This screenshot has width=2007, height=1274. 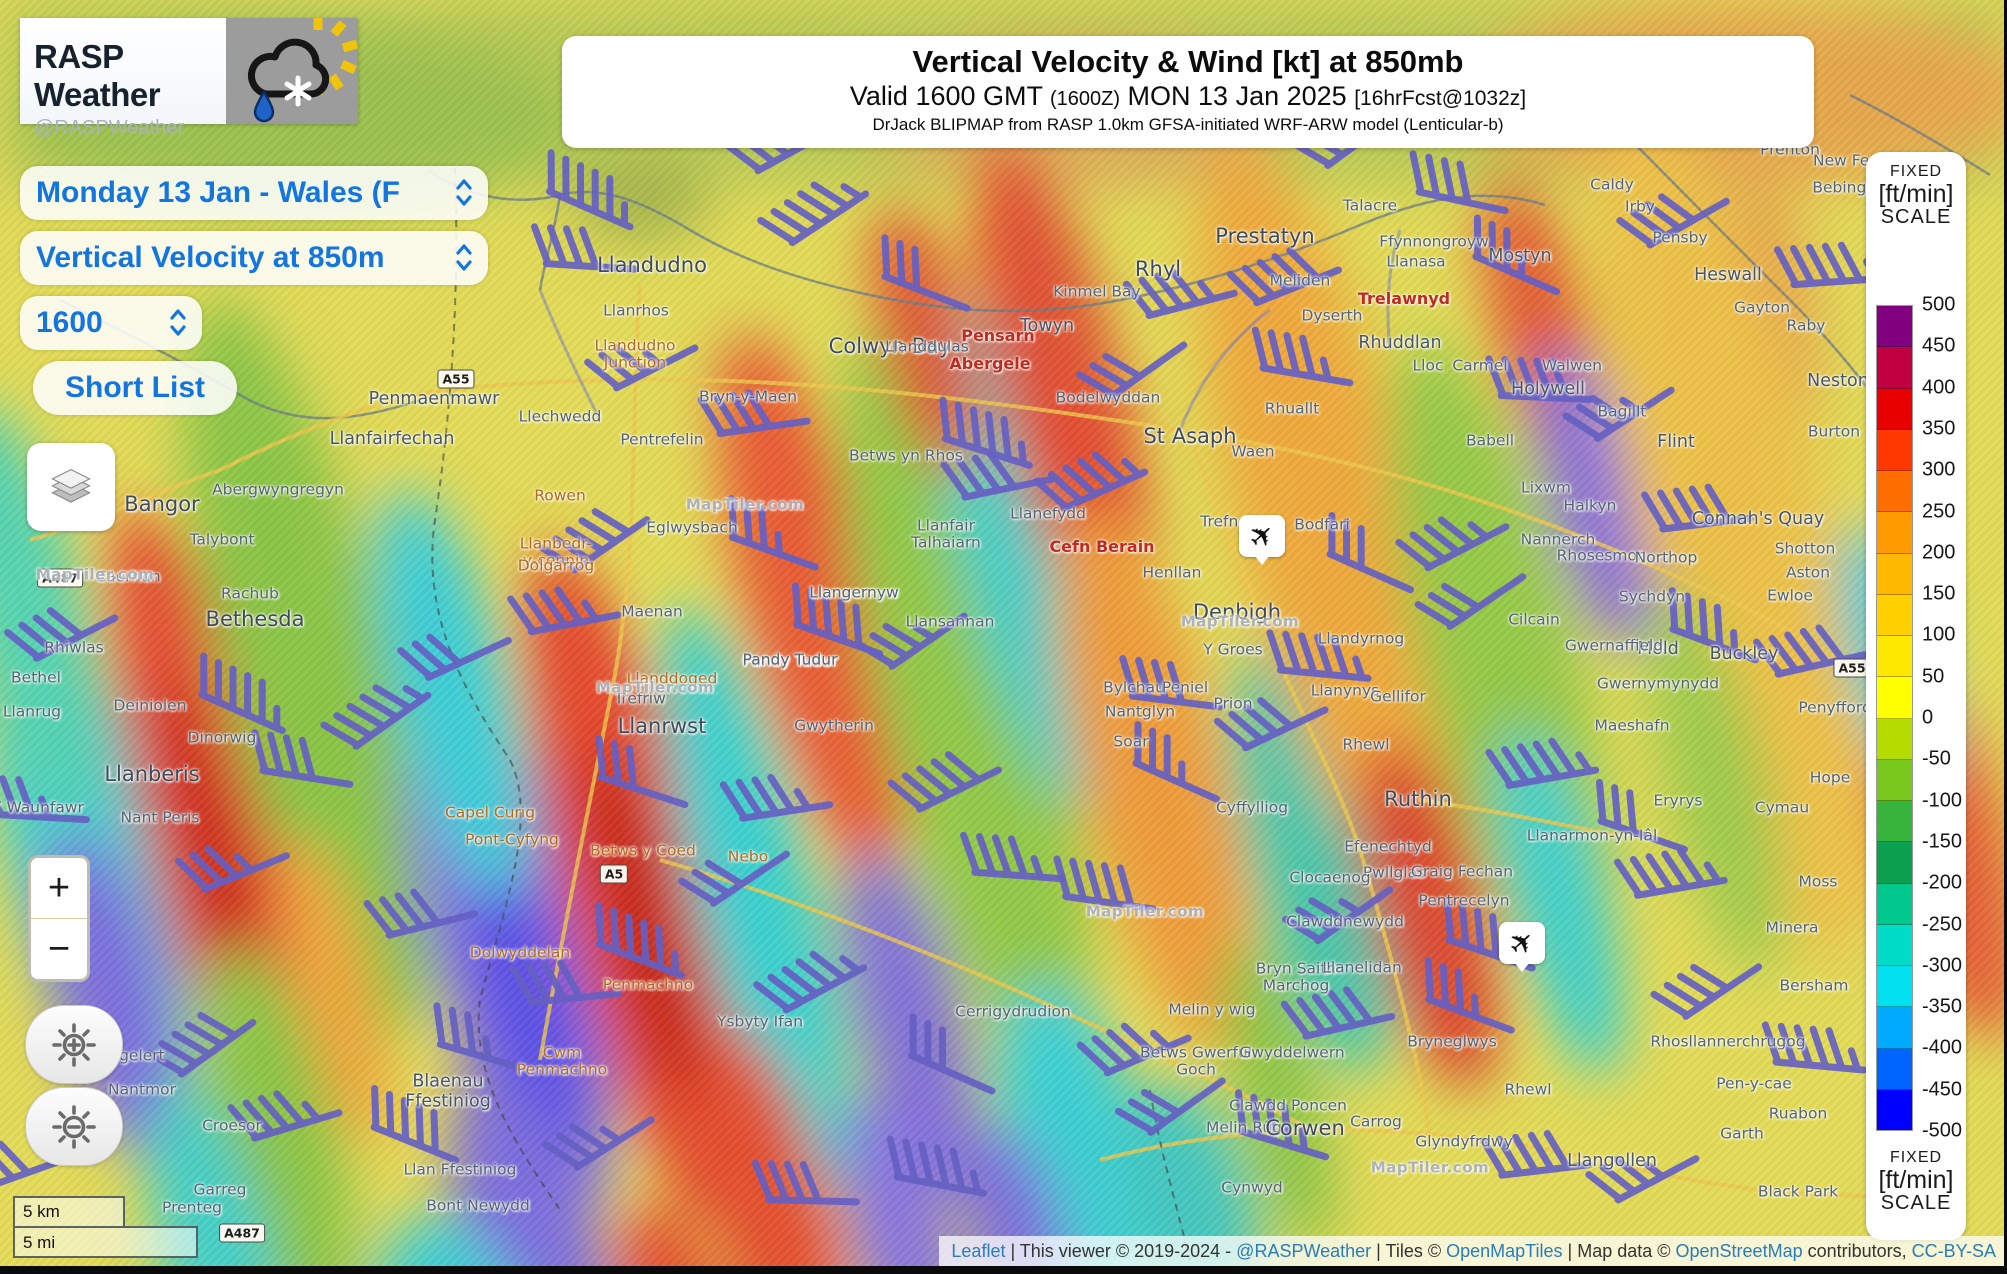 What do you see at coordinates (1345, 921) in the screenshot?
I see `map-place-label: Clawddnewydd` at bounding box center [1345, 921].